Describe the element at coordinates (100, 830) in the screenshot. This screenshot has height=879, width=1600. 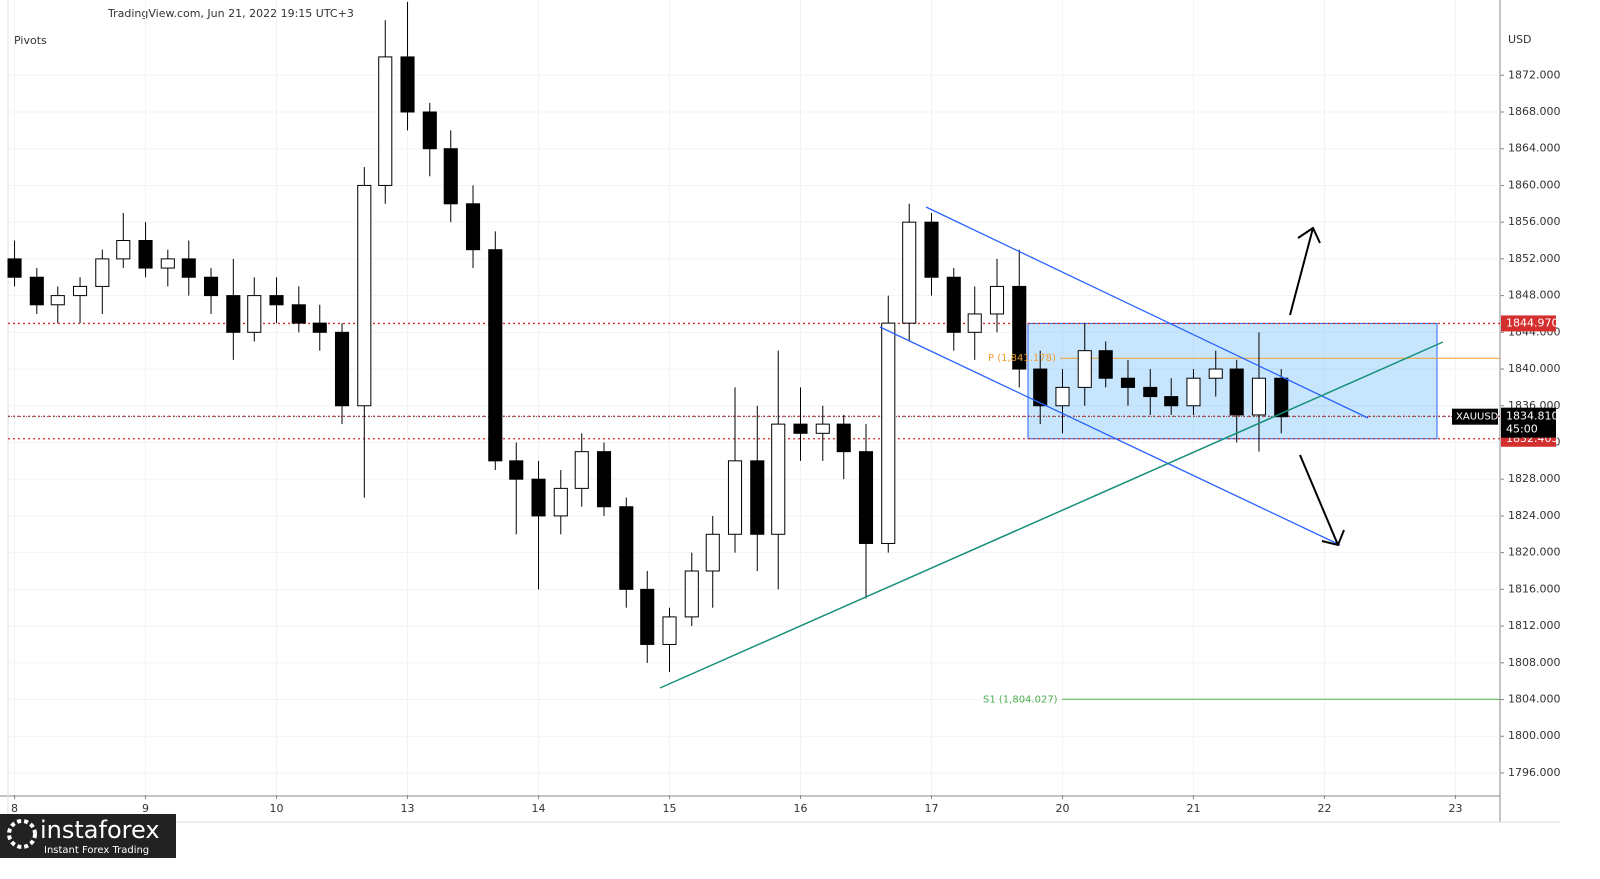
I see `watermark-brand: instaforex` at that location.